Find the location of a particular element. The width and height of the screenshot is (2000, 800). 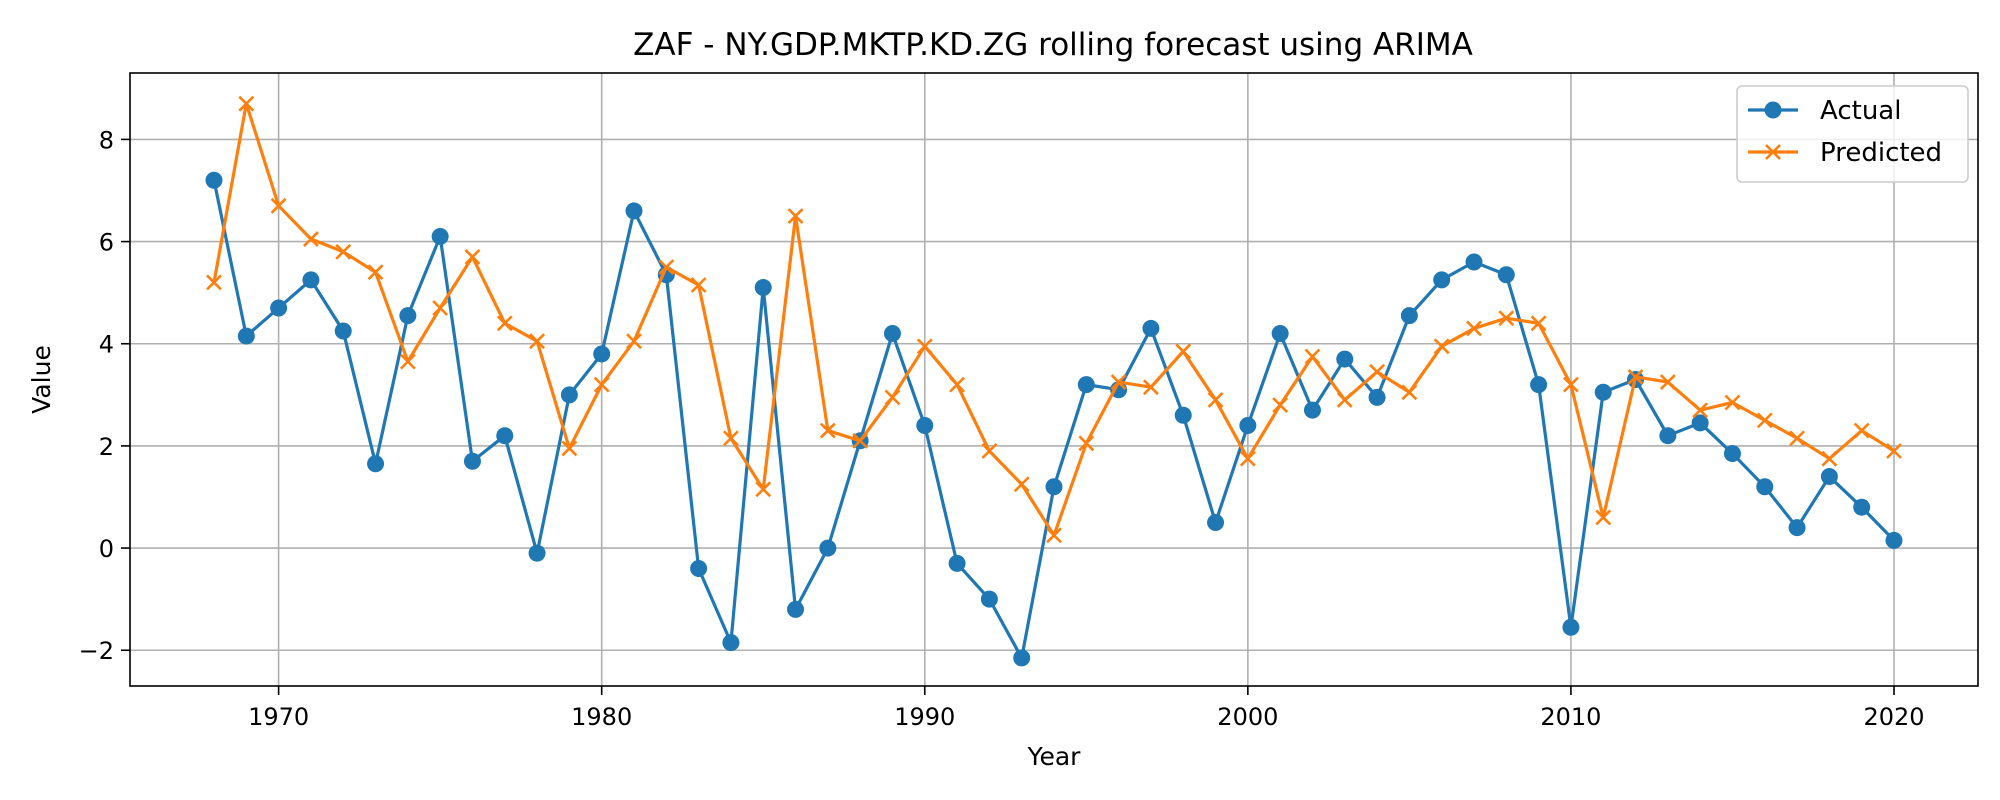

y-tick-label: 0 is located at coordinates (106, 549).